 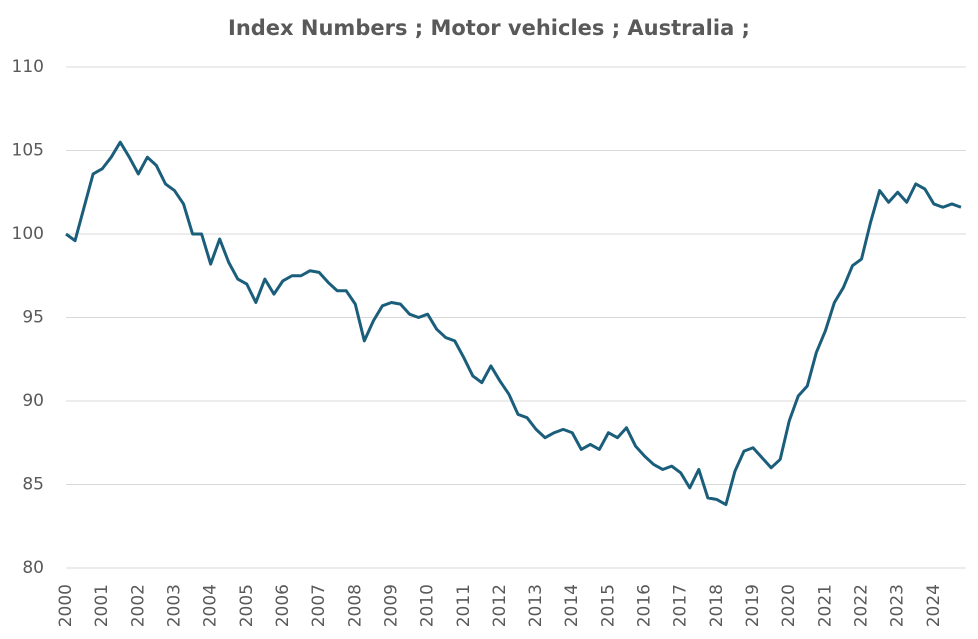 I want to click on x-tick-label: 2000, so click(x=66, y=605).